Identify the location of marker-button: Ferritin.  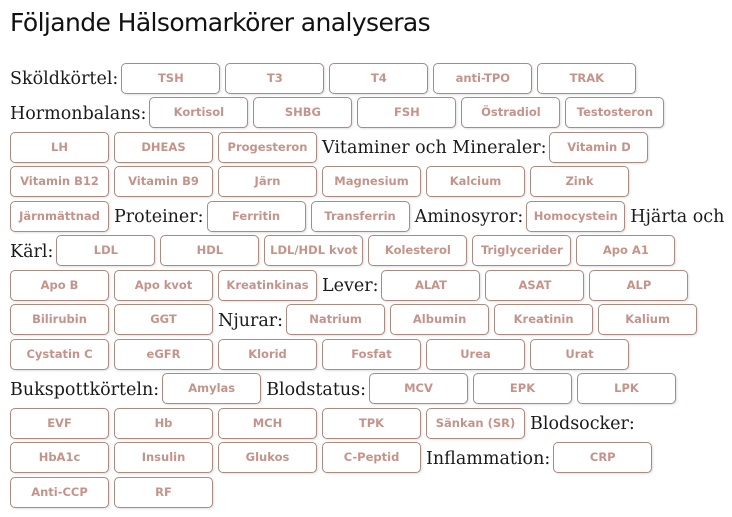
(256, 216).